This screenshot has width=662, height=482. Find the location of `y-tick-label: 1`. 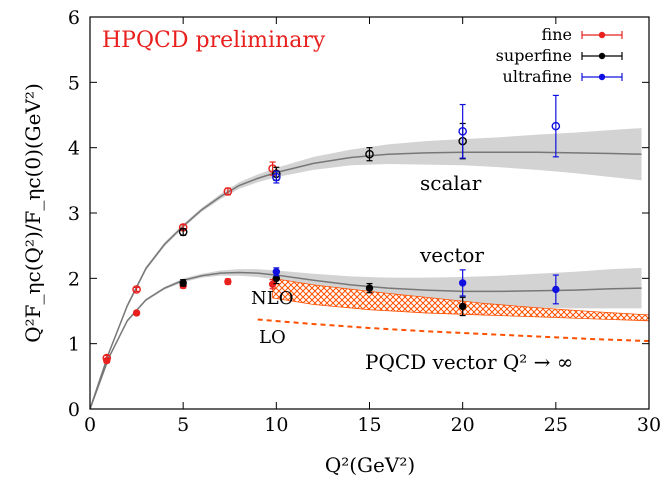

y-tick-label: 1 is located at coordinates (74, 345).